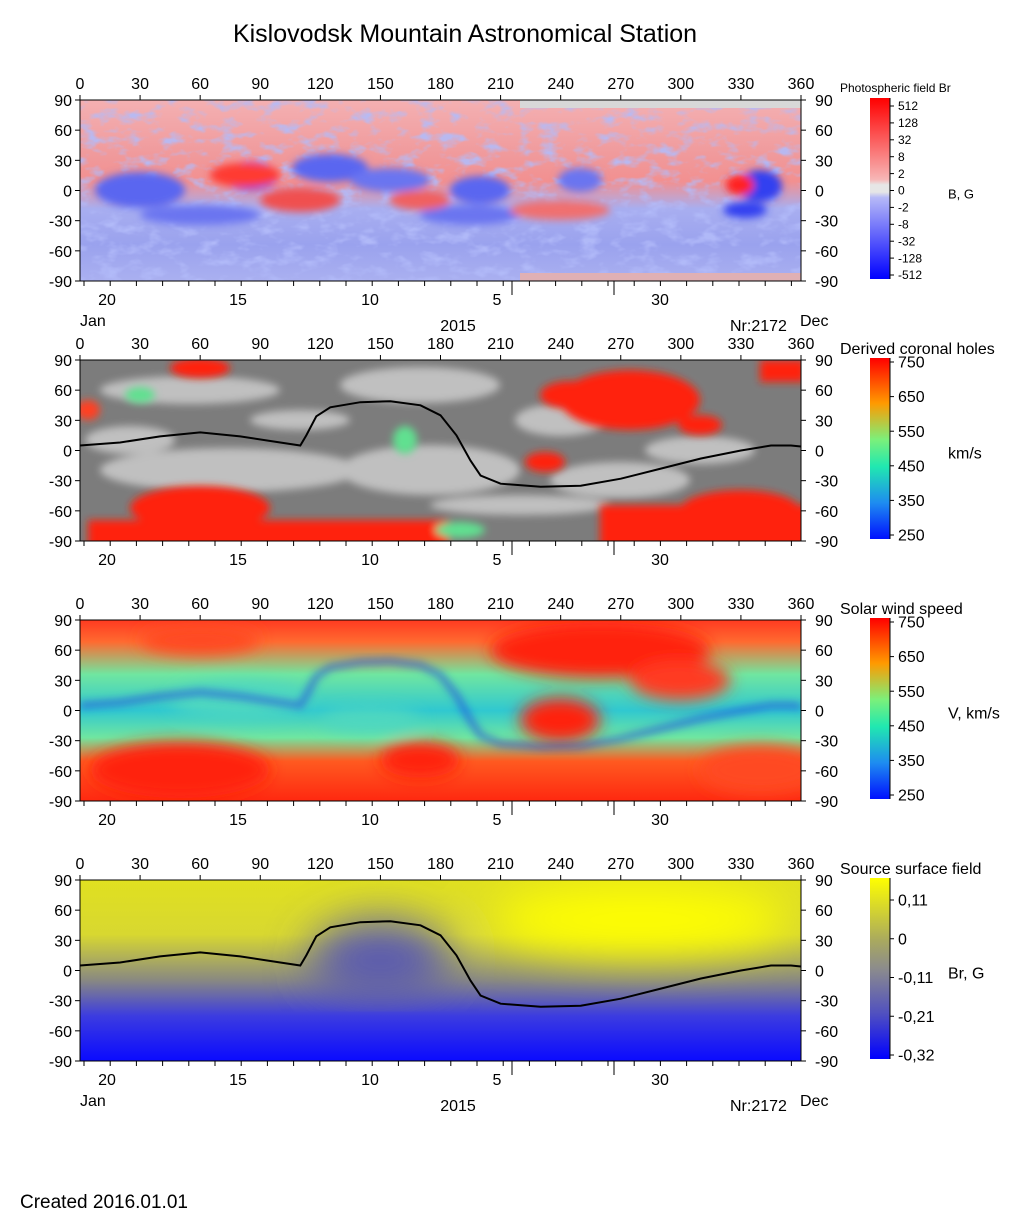 The width and height of the screenshot is (1020, 1223). What do you see at coordinates (911, 363) in the screenshot?
I see `colorbar-tick-label: 750` at bounding box center [911, 363].